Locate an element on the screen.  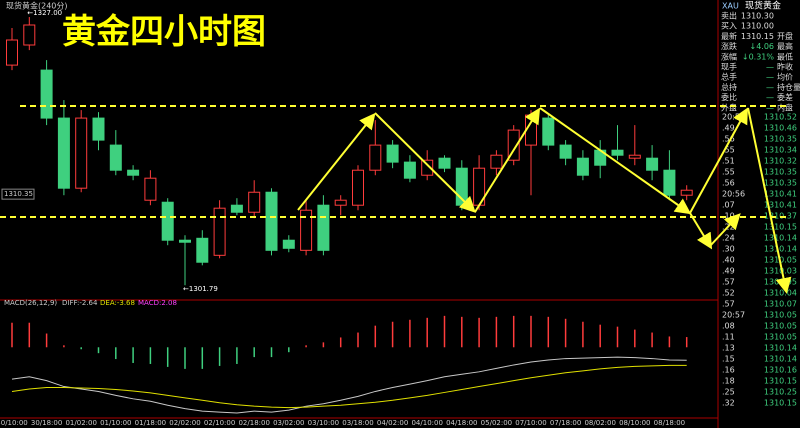
x-tick-label: 30/10:00 is located at coordinates (14, 423).